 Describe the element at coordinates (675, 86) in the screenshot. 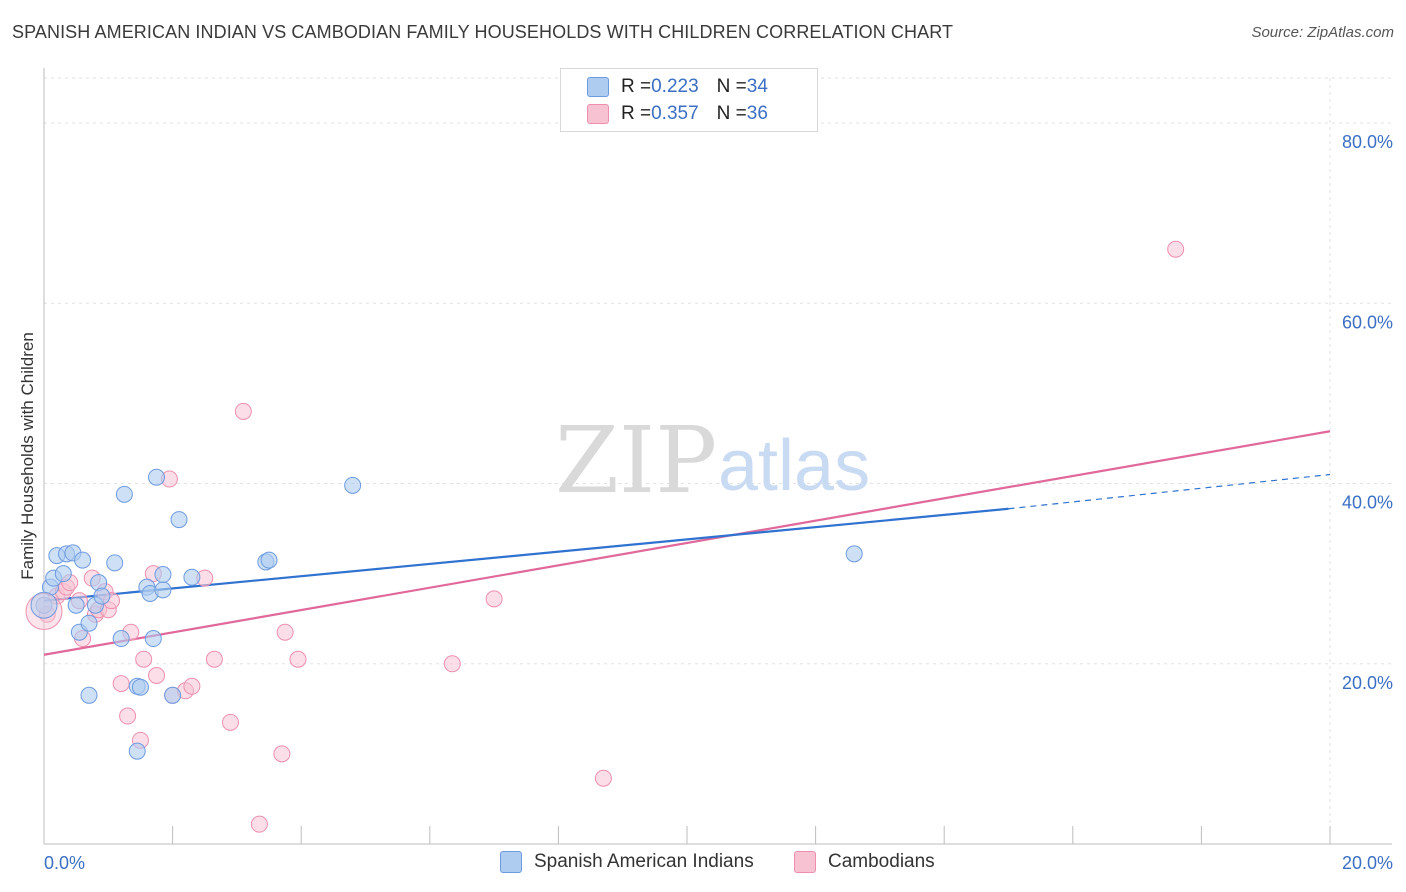

I see `r-value: 0.223` at that location.